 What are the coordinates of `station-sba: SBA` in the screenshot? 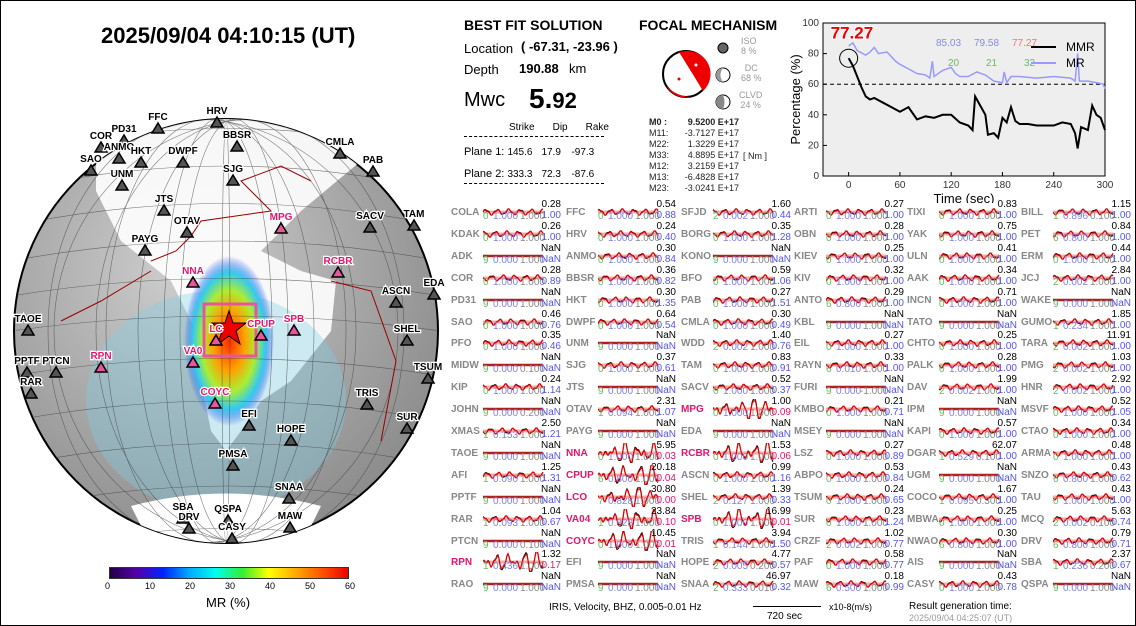 It's located at (183, 512).